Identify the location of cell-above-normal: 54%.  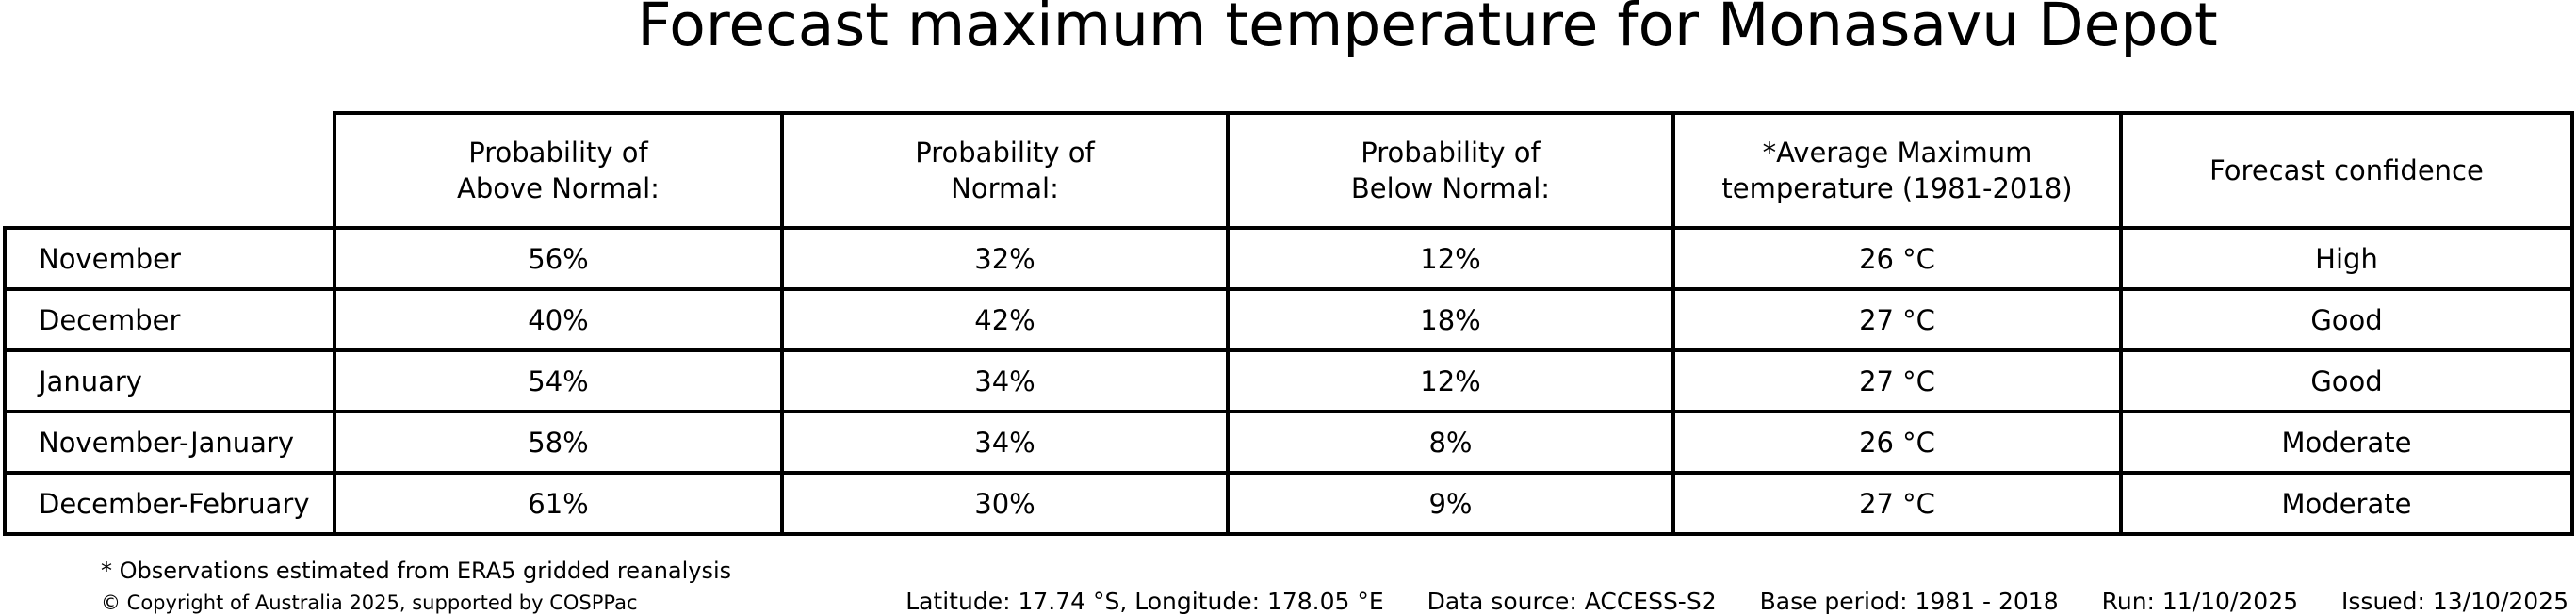
(558, 380).